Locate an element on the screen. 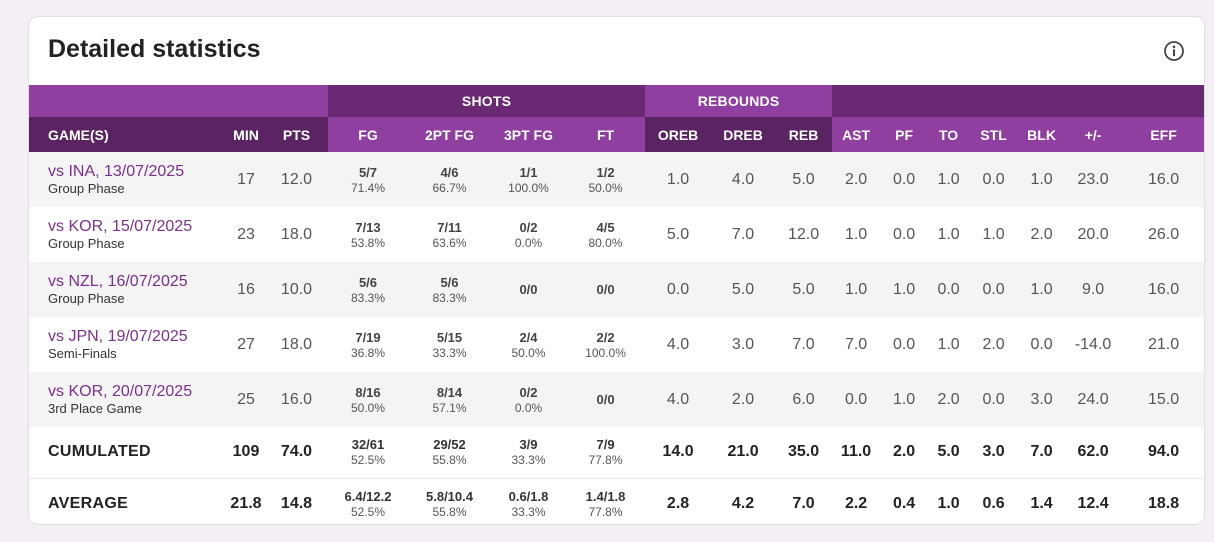 This screenshot has height=542, width=1214. col-header-min: MIN is located at coordinates (246, 134).